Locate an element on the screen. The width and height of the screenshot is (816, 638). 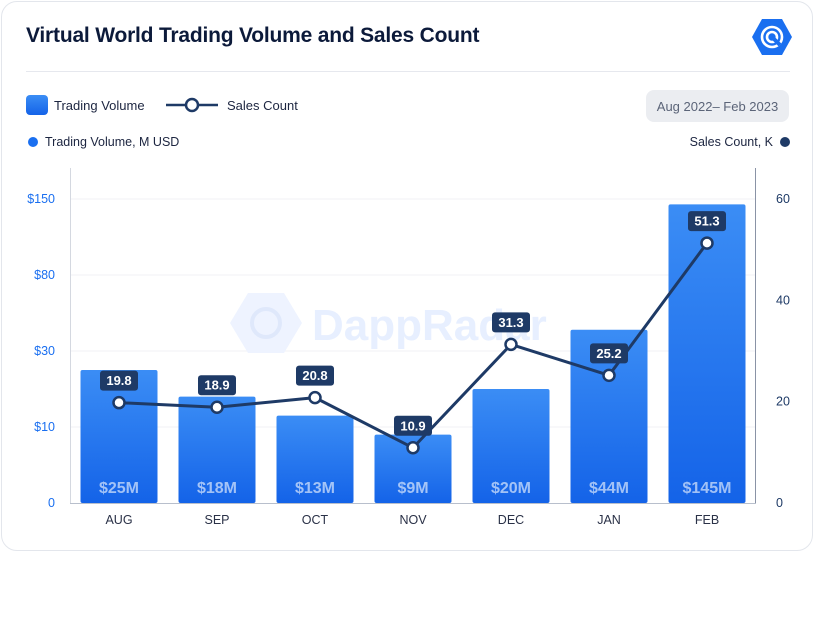
legend-line-label: Sales Count is located at coordinates (262, 105).